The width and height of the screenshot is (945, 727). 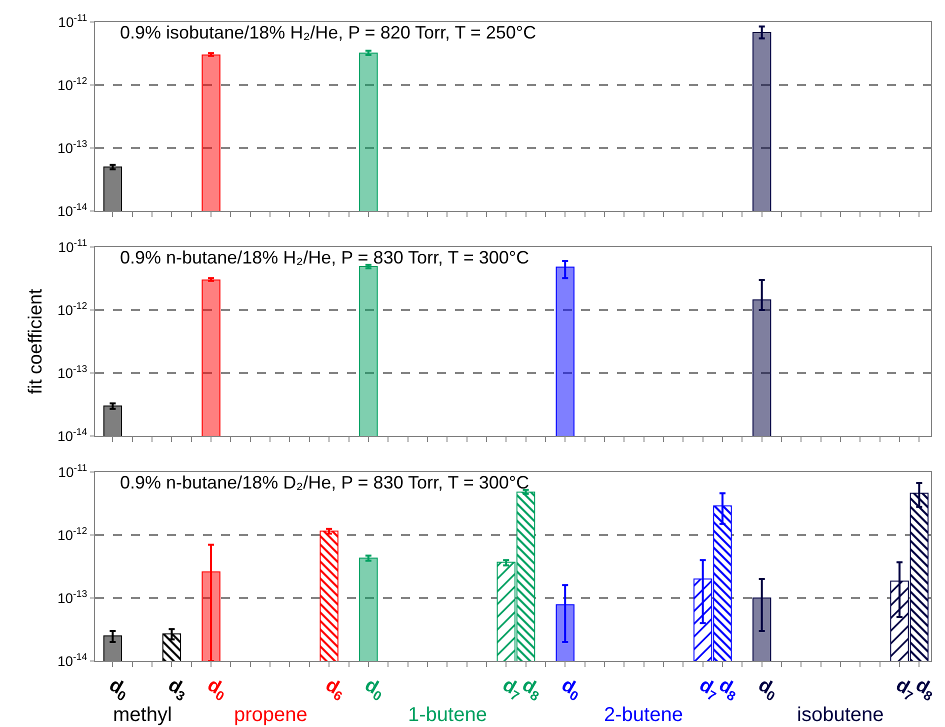 I want to click on text: 2-butene, so click(x=643, y=715).